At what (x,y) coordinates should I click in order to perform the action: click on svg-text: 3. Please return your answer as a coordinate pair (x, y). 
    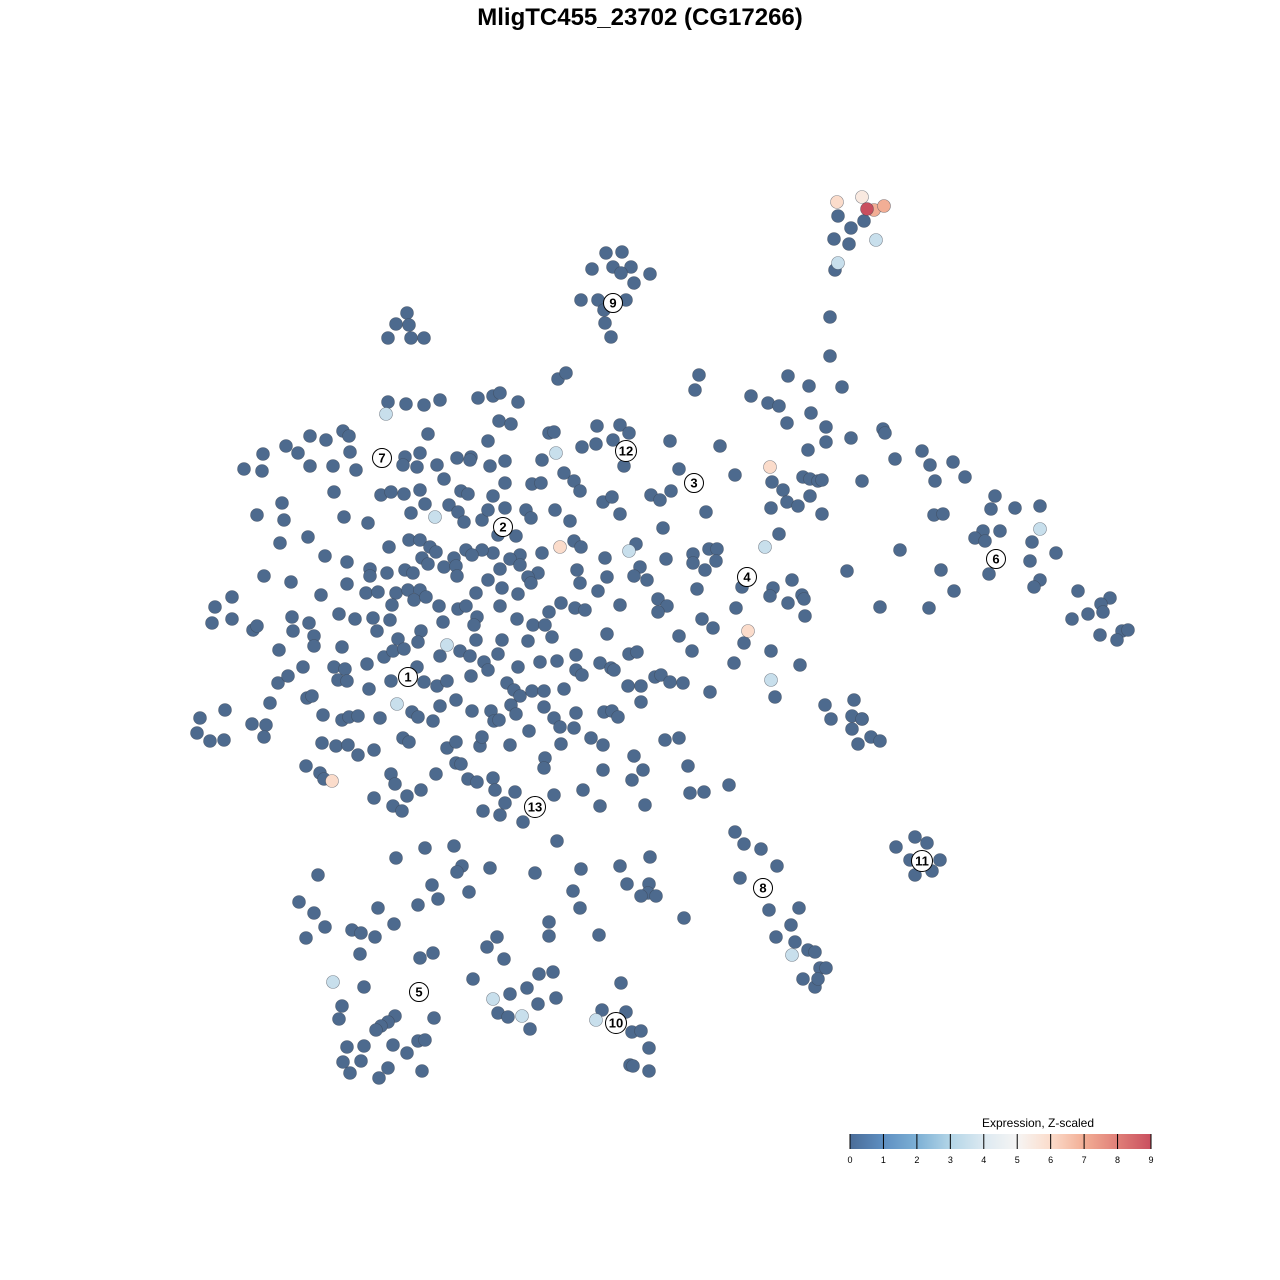
    Looking at the image, I should click on (693, 483).